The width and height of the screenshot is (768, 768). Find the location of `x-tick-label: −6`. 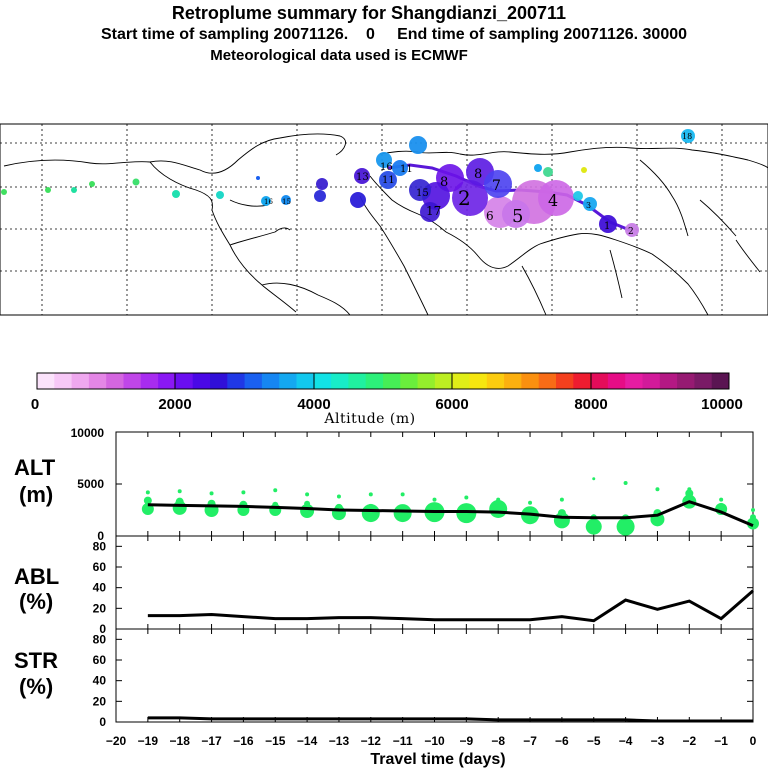

x-tick-label: −6 is located at coordinates (562, 741).